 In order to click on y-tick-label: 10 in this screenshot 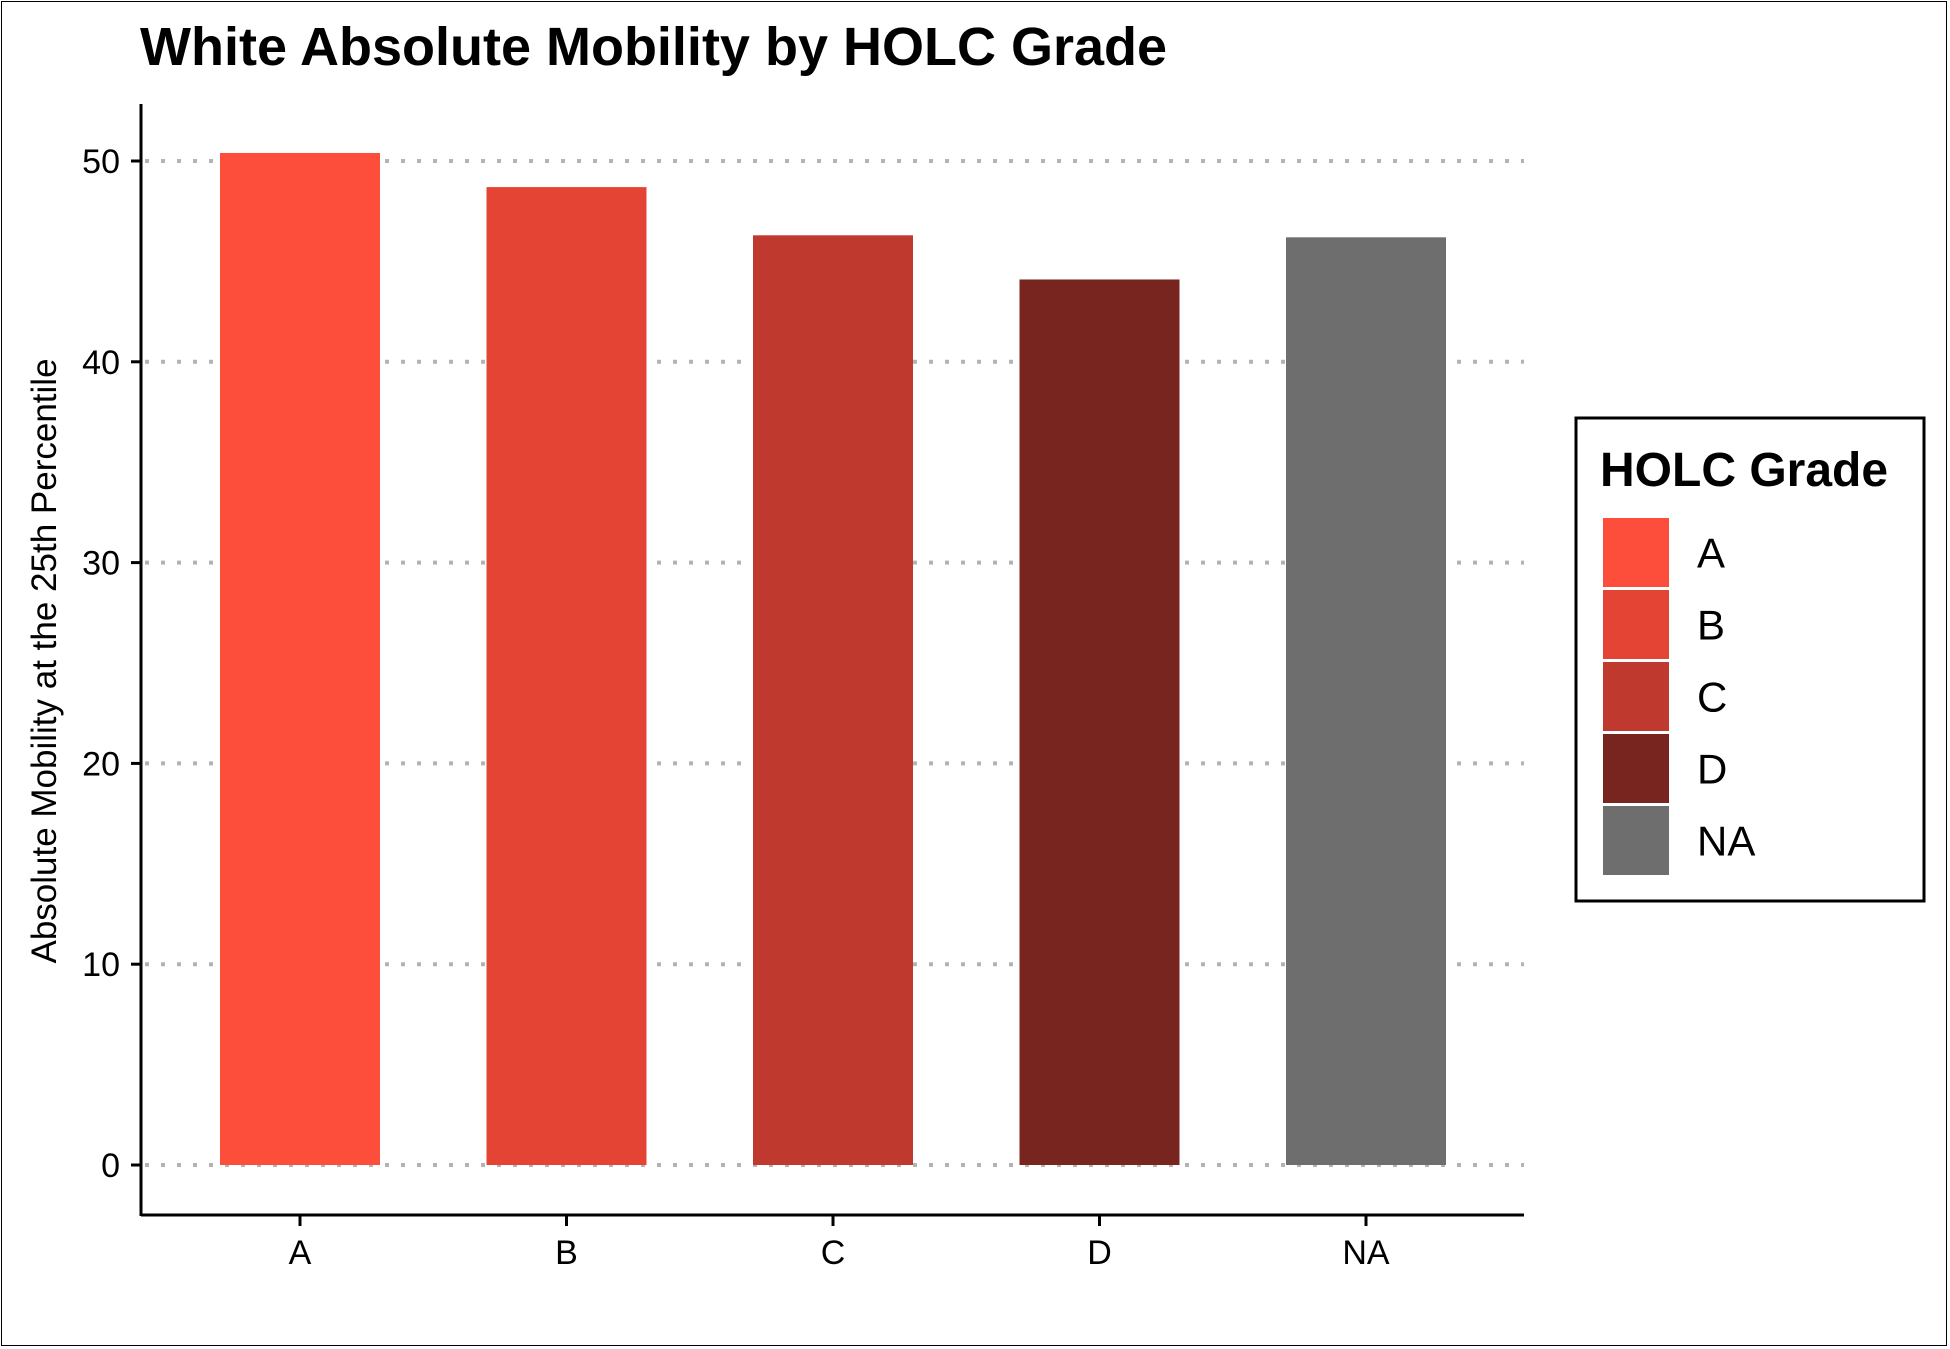, I will do `click(101, 965)`.